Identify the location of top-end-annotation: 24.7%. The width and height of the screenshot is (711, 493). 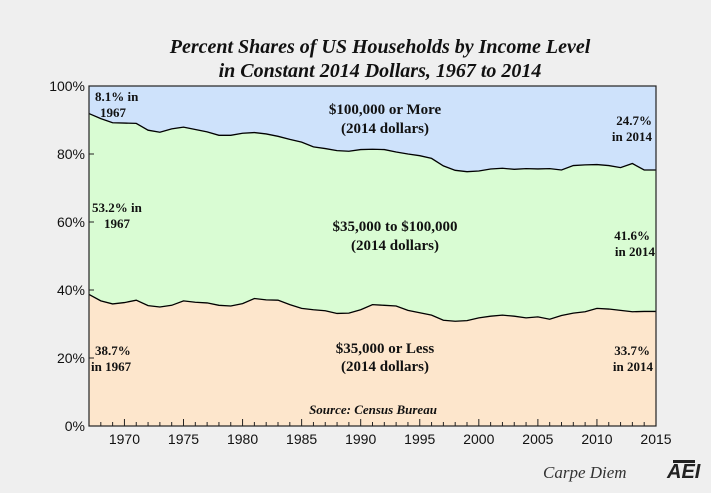
(634, 120).